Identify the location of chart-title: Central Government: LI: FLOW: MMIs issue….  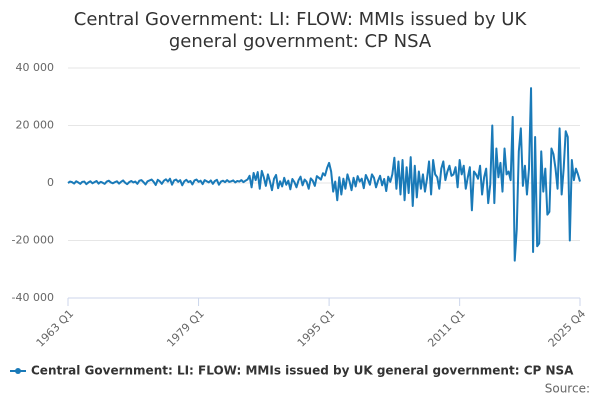
(301, 30).